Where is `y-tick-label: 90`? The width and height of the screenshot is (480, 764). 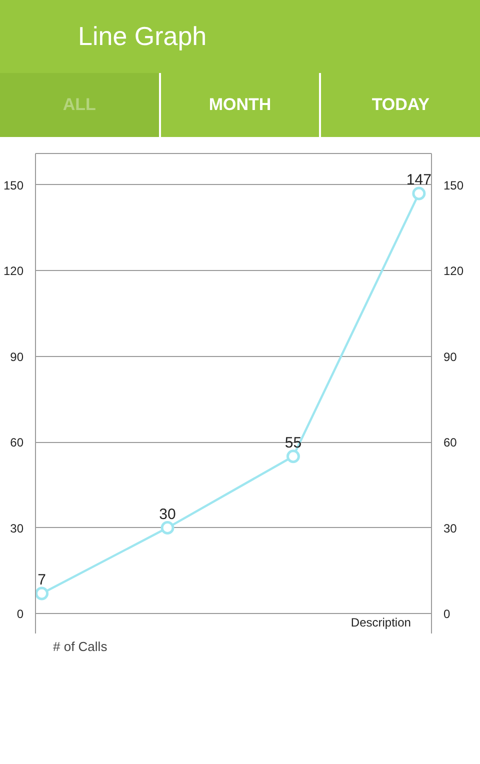 y-tick-label: 90 is located at coordinates (17, 357).